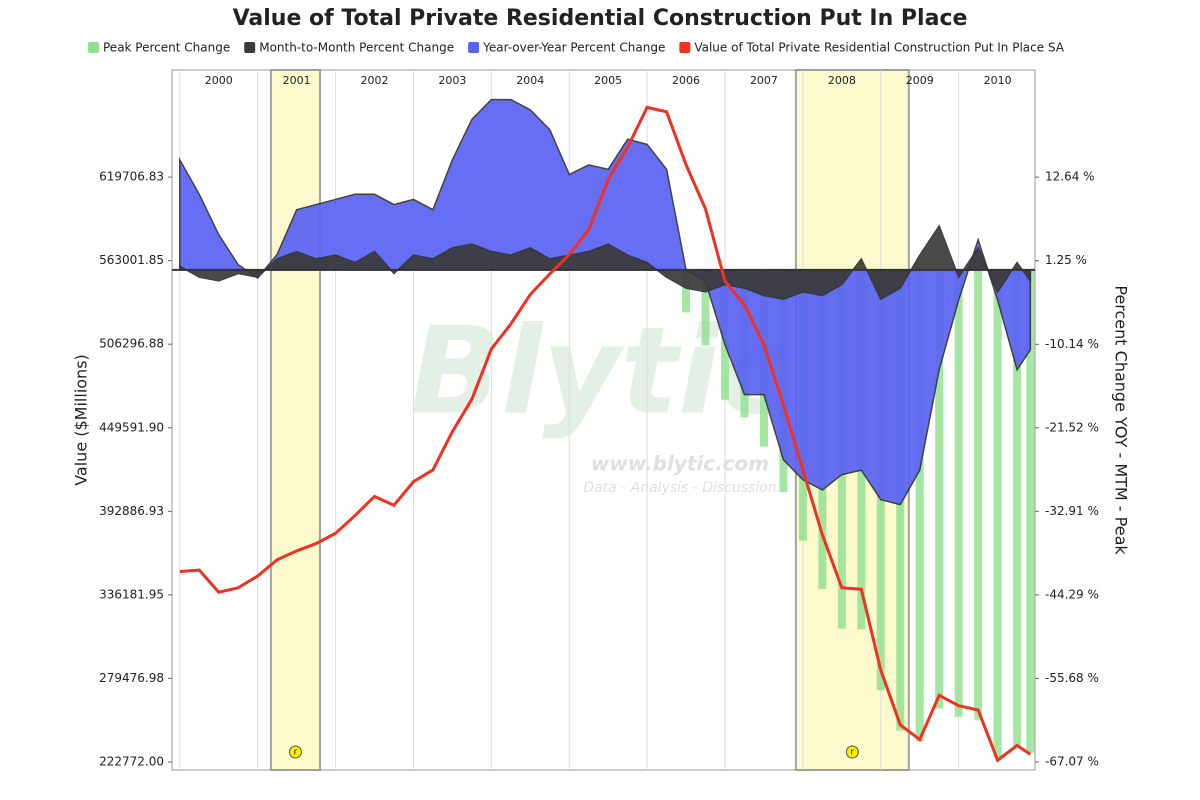 Image resolution: width=1200 pixels, height=800 pixels. Describe the element at coordinates (1066, 260) in the screenshot. I see `y2-tick-label: 1.25 %` at that location.